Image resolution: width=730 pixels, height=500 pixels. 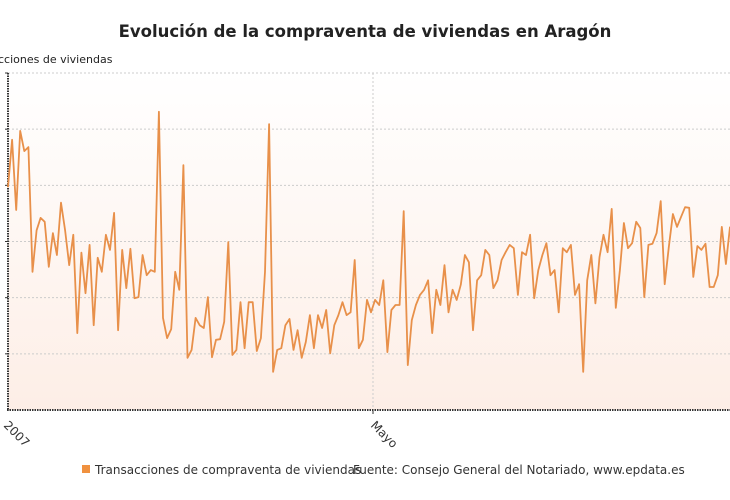 I want to click on x-tick-label-2007: 2007, so click(x=16, y=433).